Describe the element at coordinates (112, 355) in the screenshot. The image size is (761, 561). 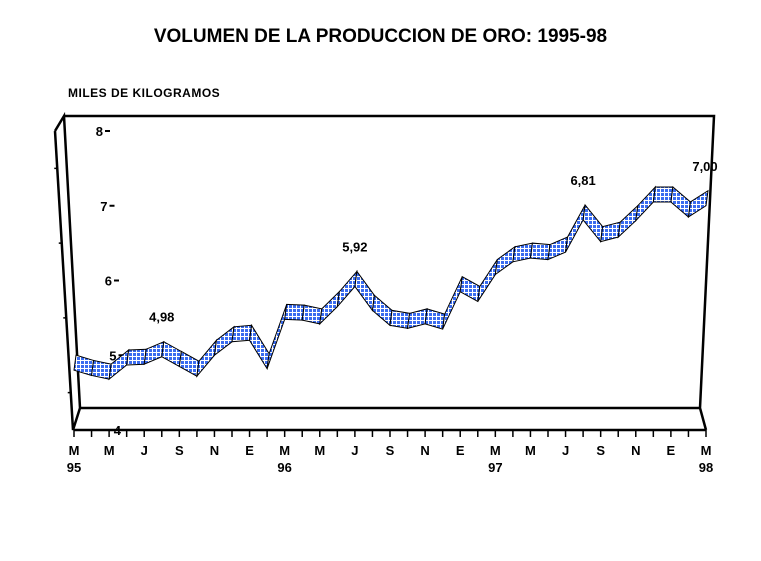
I see `y-tick-label: 5` at that location.